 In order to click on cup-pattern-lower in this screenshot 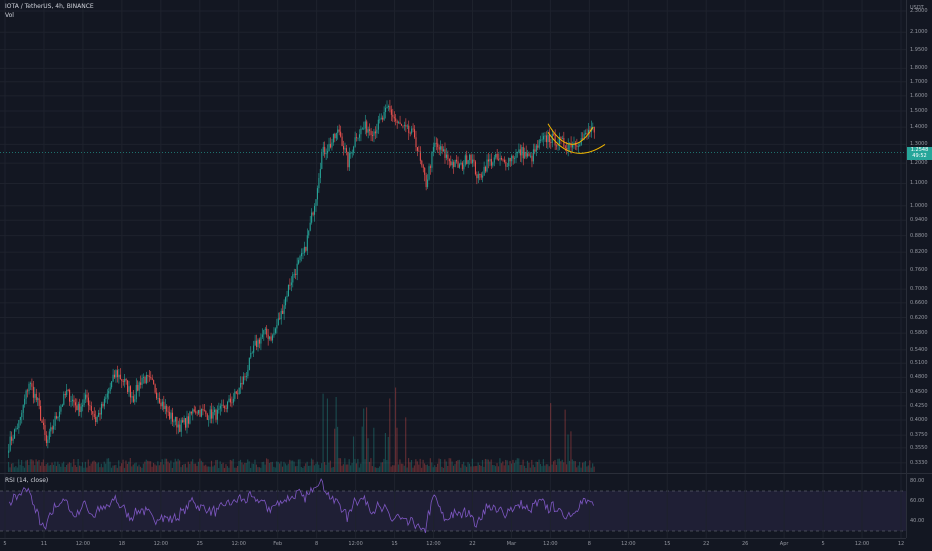, I will do `click(576, 142)`.